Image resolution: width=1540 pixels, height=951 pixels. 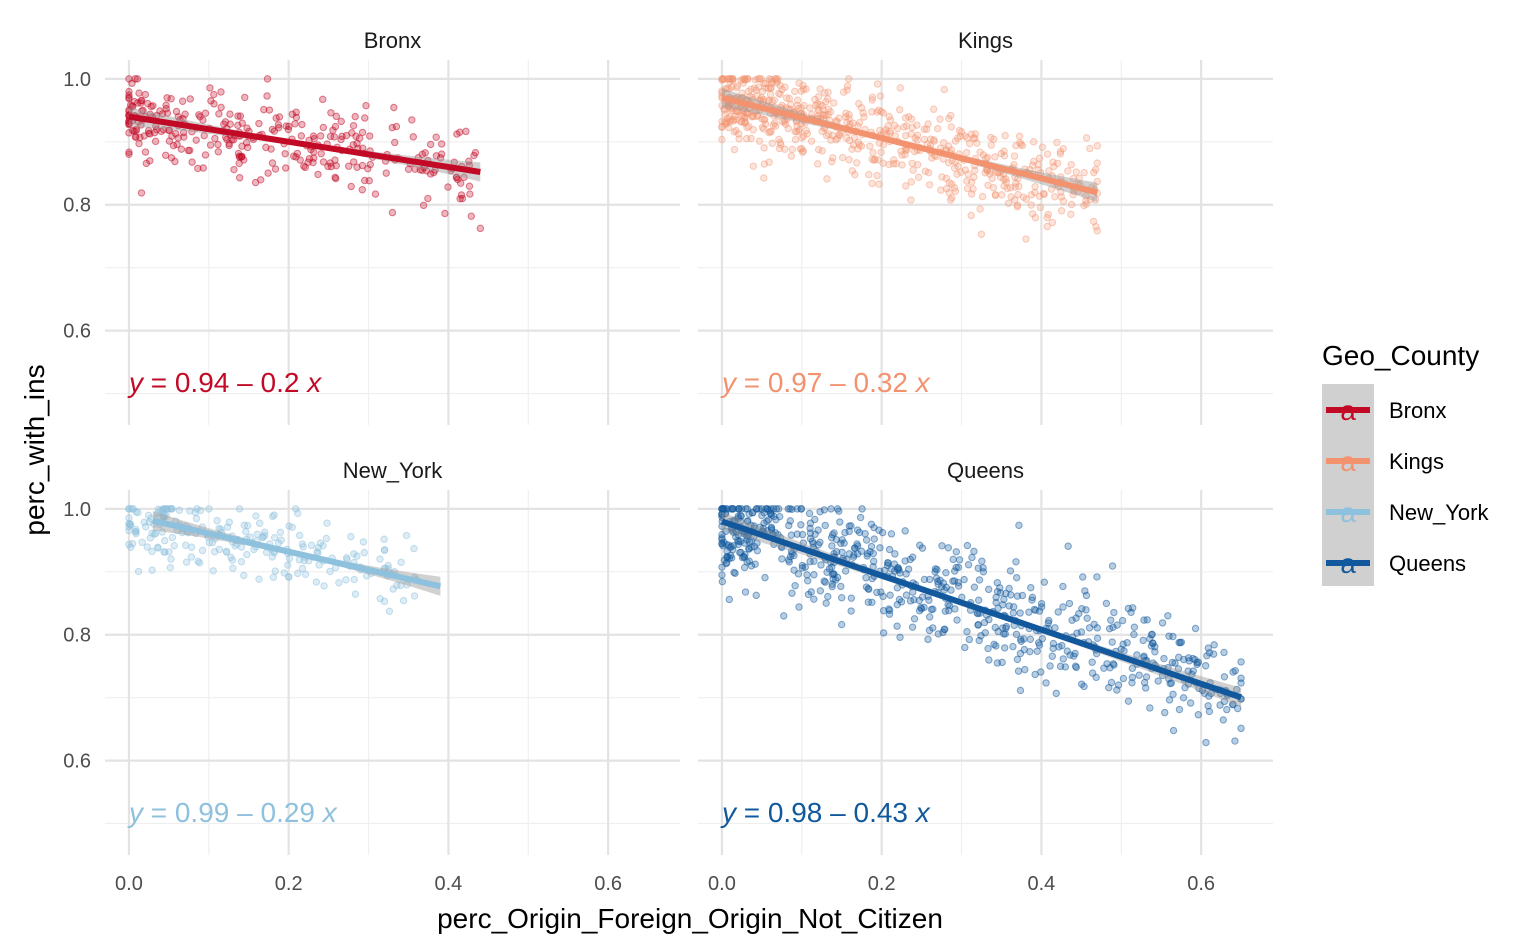 What do you see at coordinates (129, 884) in the screenshot?
I see `x-tick-label: 0.0` at bounding box center [129, 884].